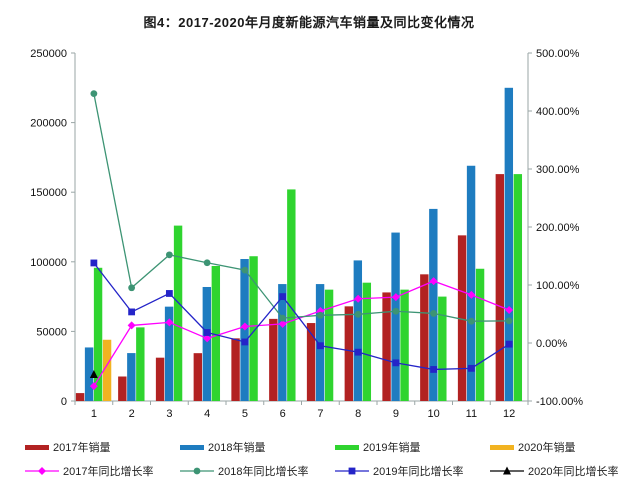  What do you see at coordinates (48, 124) in the screenshot?
I see `svg-text: 200000` at bounding box center [48, 124].